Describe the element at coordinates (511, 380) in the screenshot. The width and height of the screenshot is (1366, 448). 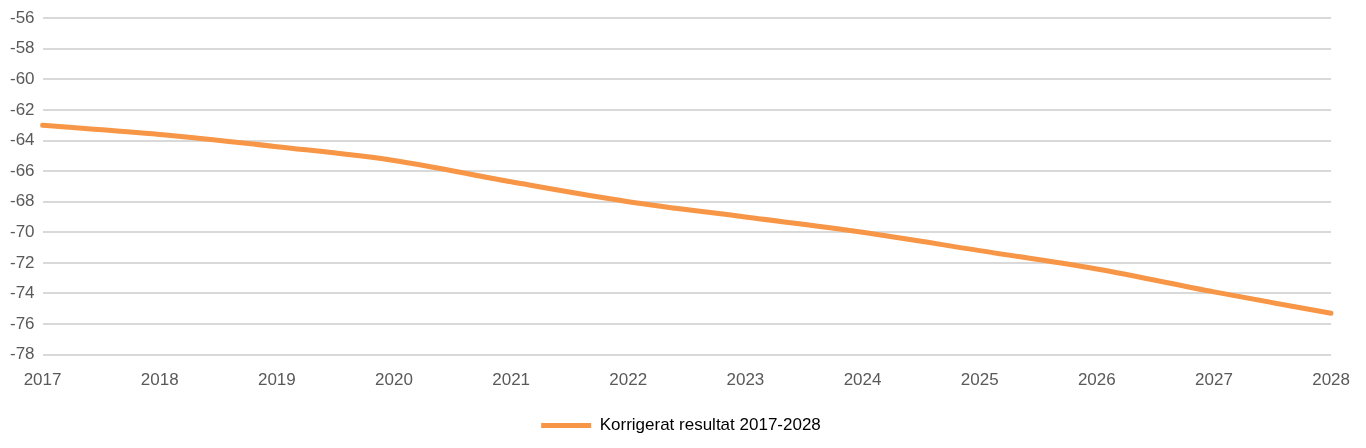
I see `x-tick-label: 2021` at that location.